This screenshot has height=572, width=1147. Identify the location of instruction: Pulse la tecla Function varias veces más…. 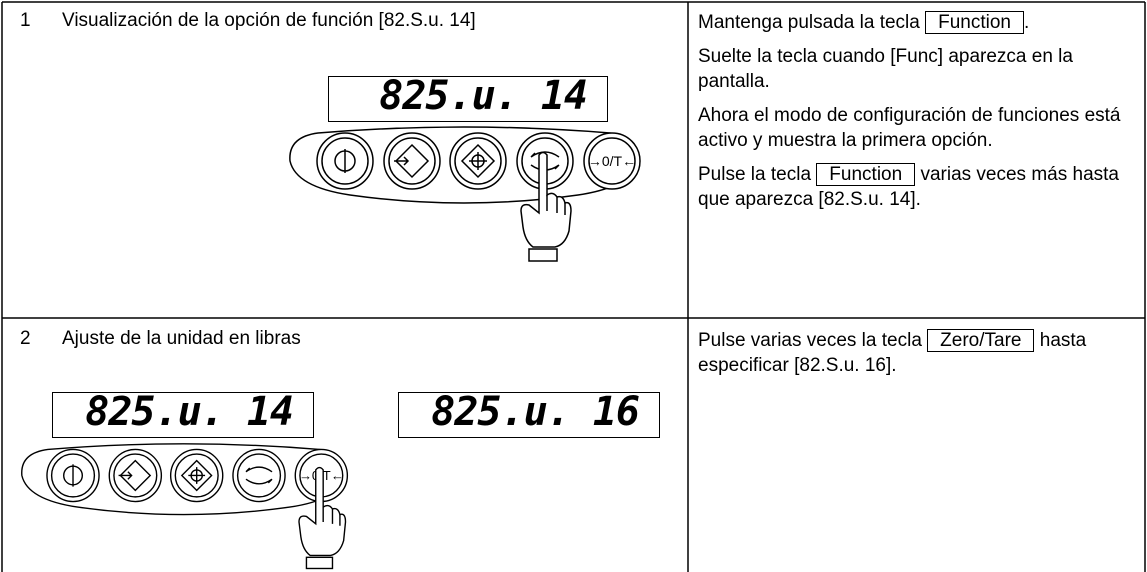
(918, 187).